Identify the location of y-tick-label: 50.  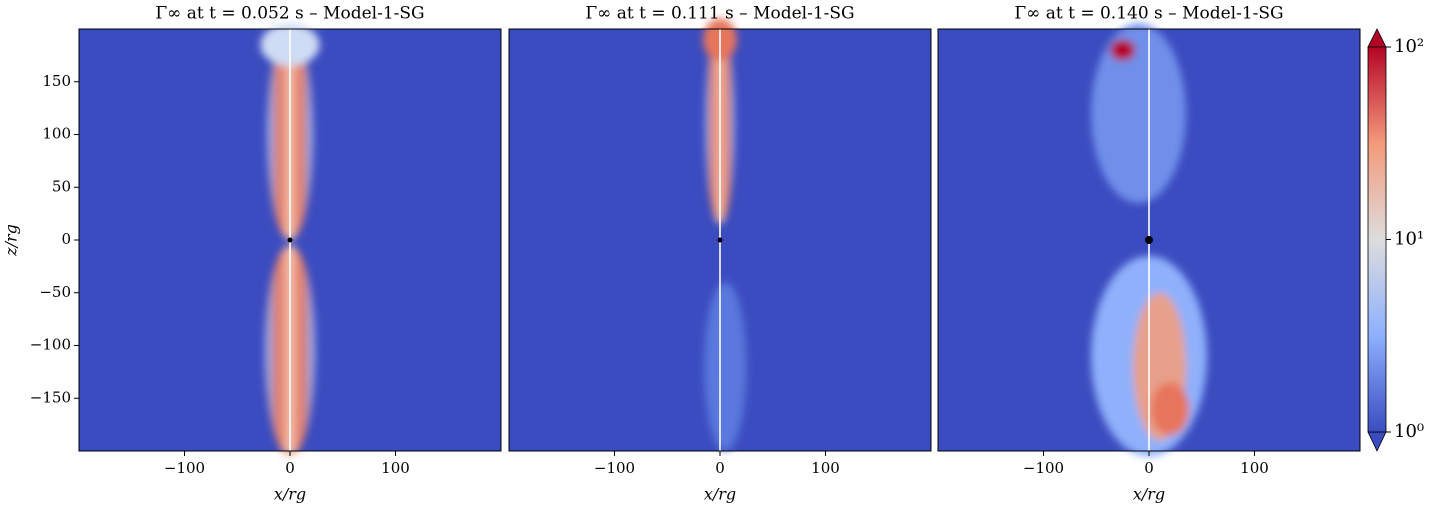
(61, 186).